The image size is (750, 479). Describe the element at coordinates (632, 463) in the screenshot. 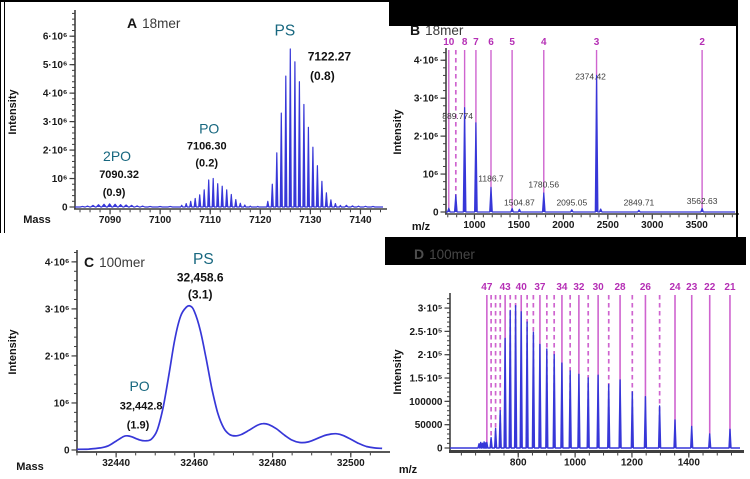

I see `x-tick-label: 1200` at that location.